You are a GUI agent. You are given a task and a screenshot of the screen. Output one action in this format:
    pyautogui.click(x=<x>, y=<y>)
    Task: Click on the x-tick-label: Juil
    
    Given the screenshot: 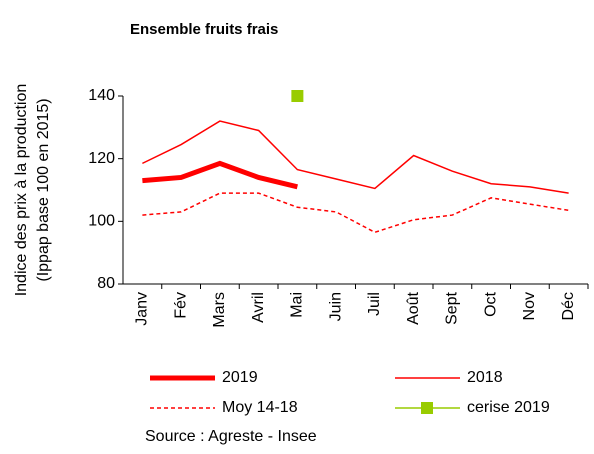 What is the action you would take?
    pyautogui.click(x=374, y=304)
    